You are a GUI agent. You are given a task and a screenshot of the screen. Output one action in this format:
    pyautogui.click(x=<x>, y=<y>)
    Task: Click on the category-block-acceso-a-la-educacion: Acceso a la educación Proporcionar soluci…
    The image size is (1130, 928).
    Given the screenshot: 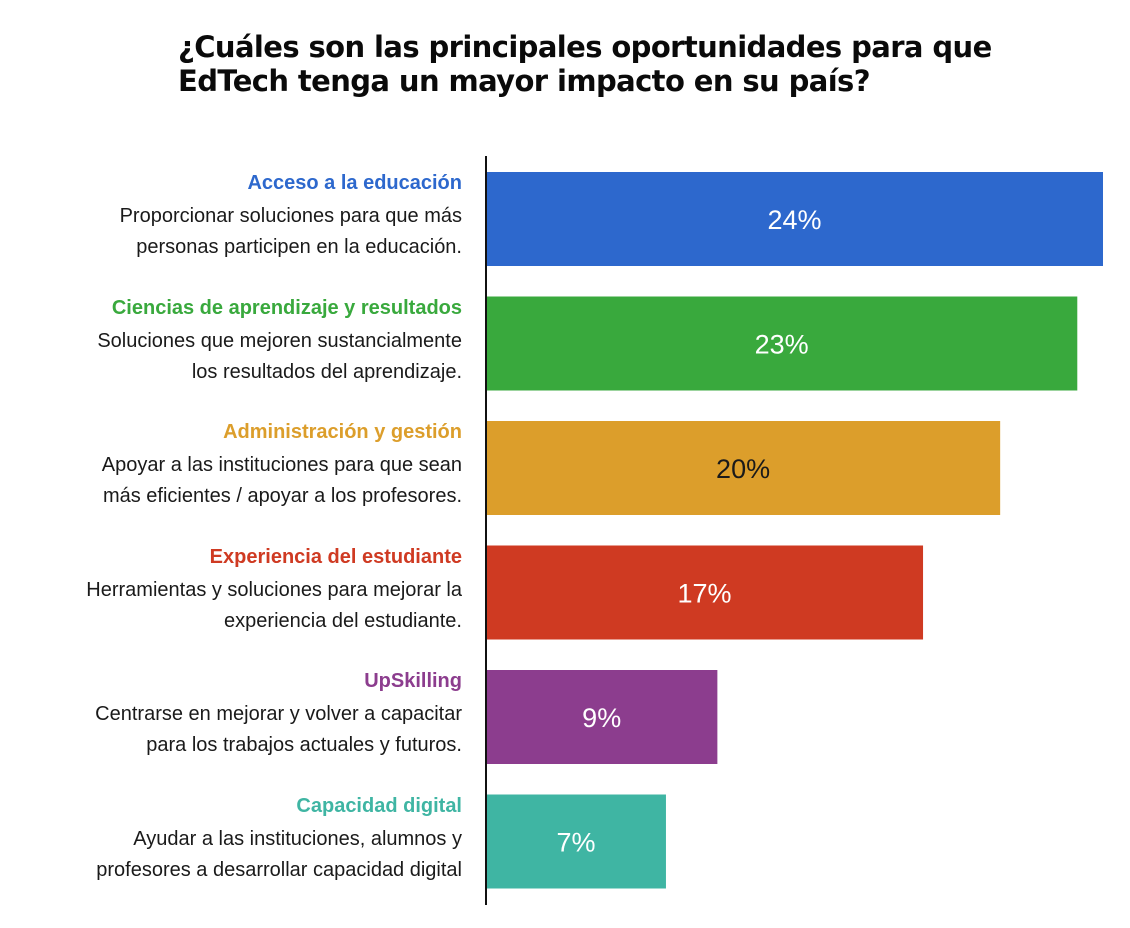 What is the action you would take?
    pyautogui.click(x=231, y=217)
    